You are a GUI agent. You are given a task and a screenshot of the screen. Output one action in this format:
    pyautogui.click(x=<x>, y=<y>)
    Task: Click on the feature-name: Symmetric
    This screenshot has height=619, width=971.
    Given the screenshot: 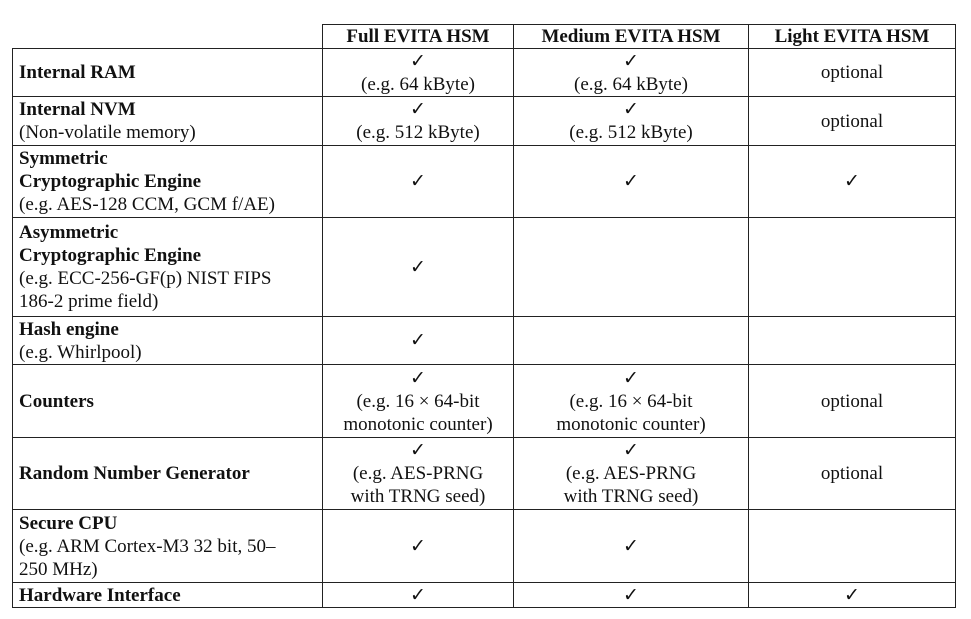 What is the action you would take?
    pyautogui.click(x=63, y=158)
    